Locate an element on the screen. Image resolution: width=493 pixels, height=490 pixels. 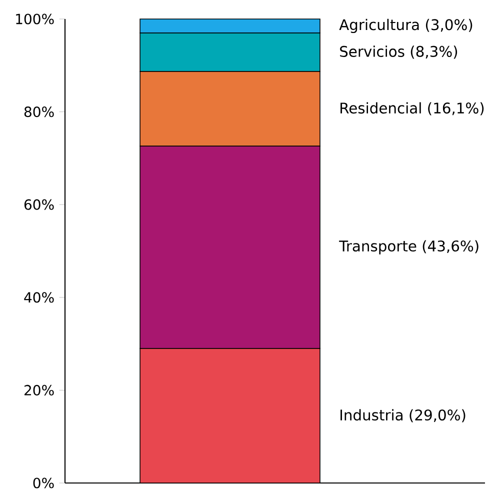
series-label: Industria (29,0%) is located at coordinates (403, 415).